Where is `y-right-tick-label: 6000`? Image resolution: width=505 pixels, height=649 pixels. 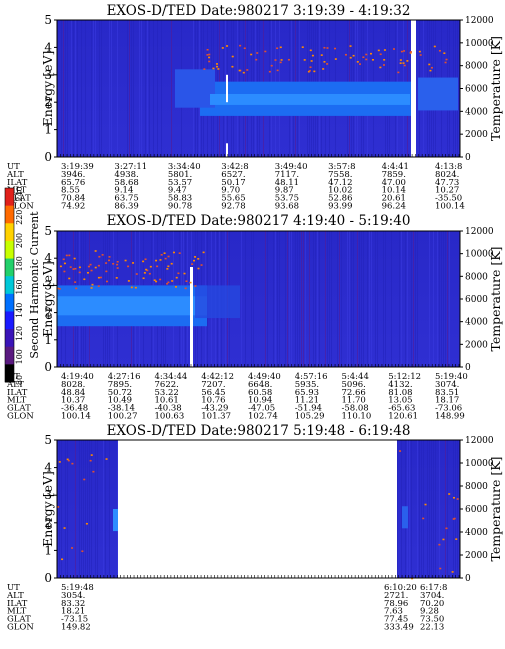 y-right-tick-label: 6000 is located at coordinates (476, 90).